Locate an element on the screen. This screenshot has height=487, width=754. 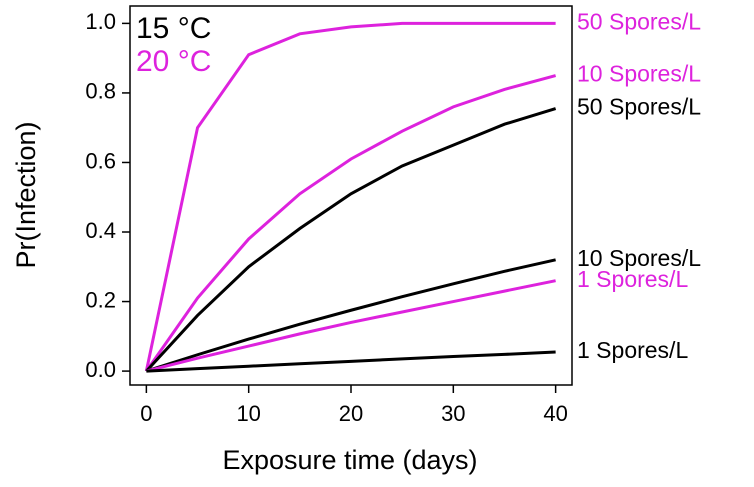
y-axis-title: Pr(Infection) is located at coordinates (26, 194).